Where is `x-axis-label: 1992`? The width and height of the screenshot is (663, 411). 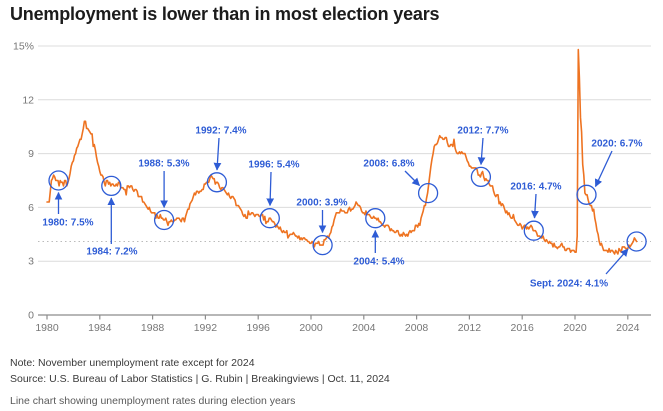 x-axis-label: 1992 is located at coordinates (206, 328).